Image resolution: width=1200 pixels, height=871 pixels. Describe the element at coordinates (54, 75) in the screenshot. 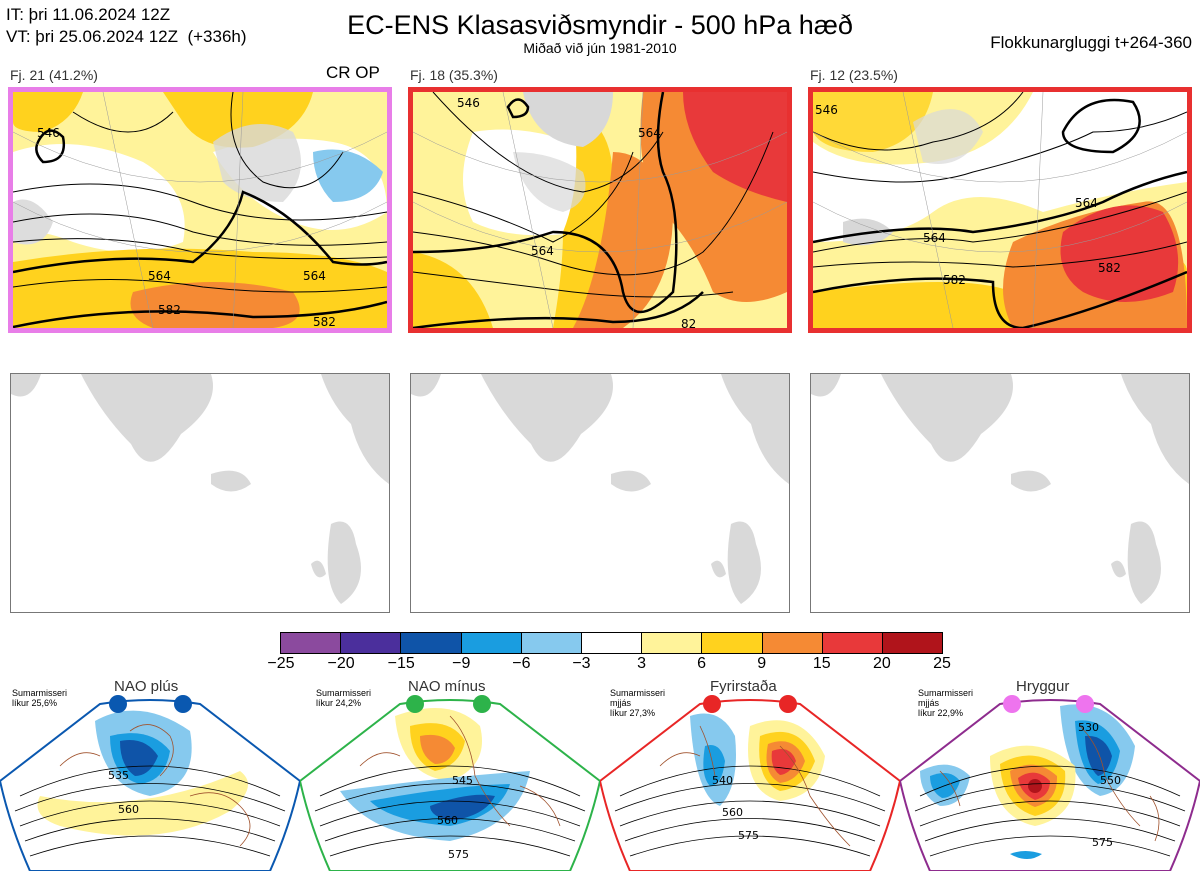

I see `cluster-1-label: Fj. 21 (41.2%)` at that location.